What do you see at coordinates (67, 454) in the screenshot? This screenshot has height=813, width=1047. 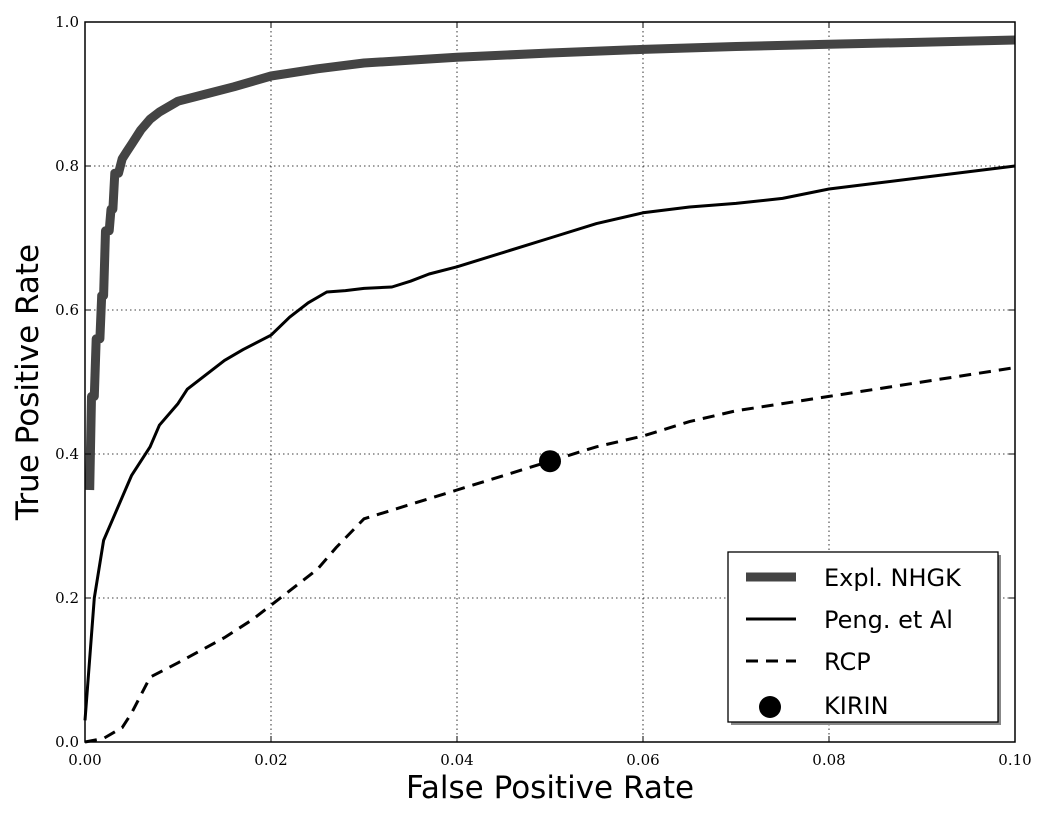 I see `y-tick-label: 0.4` at bounding box center [67, 454].